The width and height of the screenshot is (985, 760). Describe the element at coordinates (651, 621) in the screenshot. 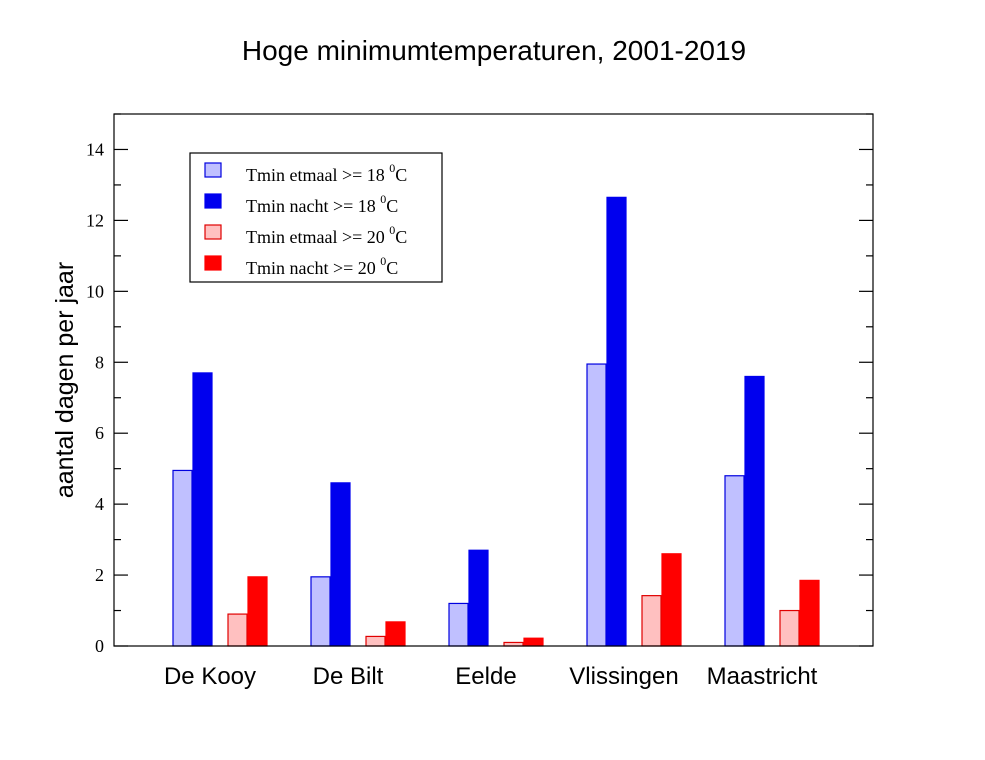

I see `bar-3-vlissingen` at that location.